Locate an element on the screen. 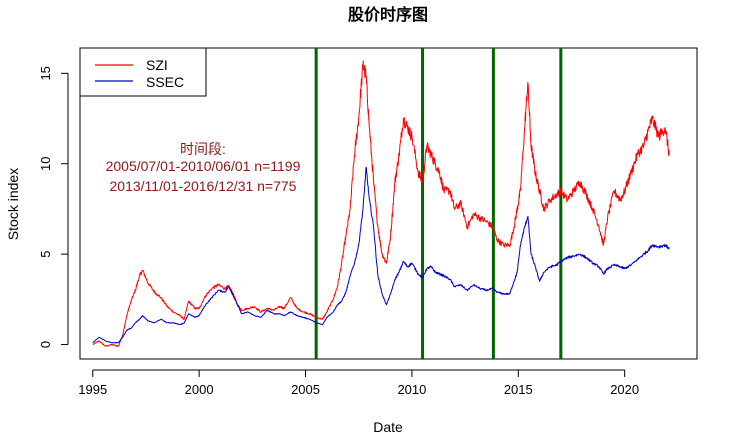 The width and height of the screenshot is (738, 435). x-axis: 1995 2000 2005 2010 2015 2020 is located at coordinates (358, 383).